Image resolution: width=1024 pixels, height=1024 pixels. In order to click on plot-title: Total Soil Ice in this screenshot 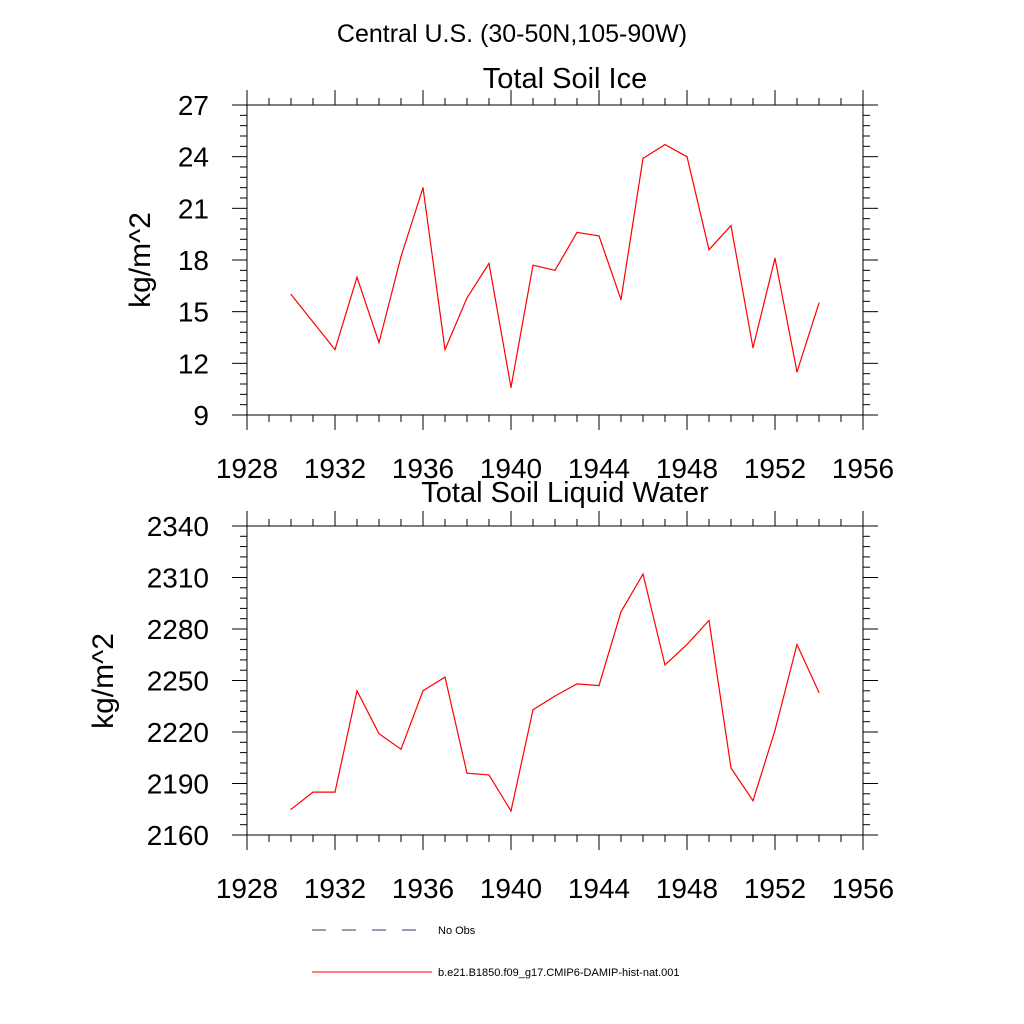, I will do `click(565, 79)`.